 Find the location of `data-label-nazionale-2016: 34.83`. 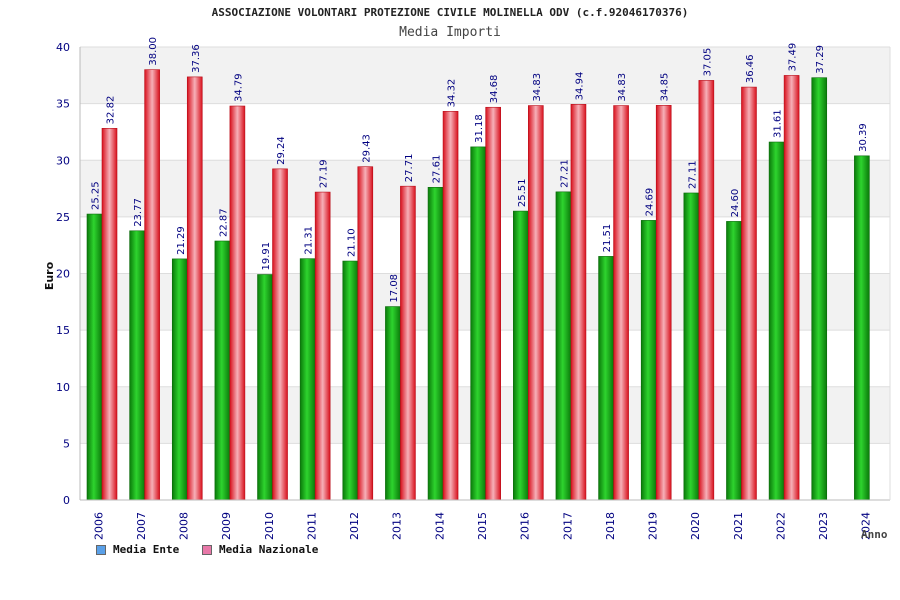

data-label-nazionale-2016: 34.83 is located at coordinates (537, 87).